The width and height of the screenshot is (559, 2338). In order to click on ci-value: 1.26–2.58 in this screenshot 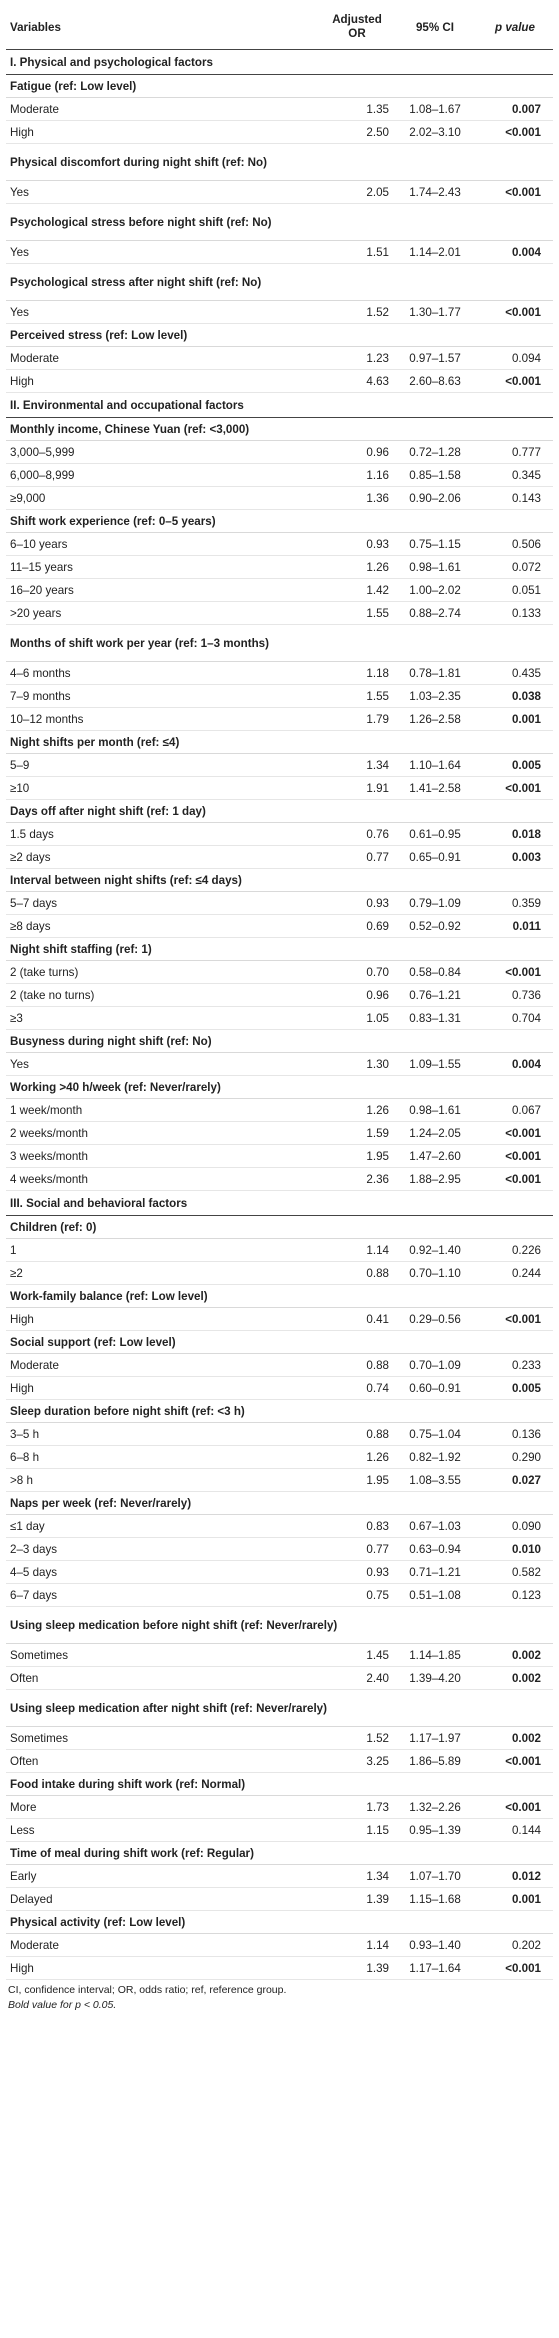, I will do `click(435, 719)`.